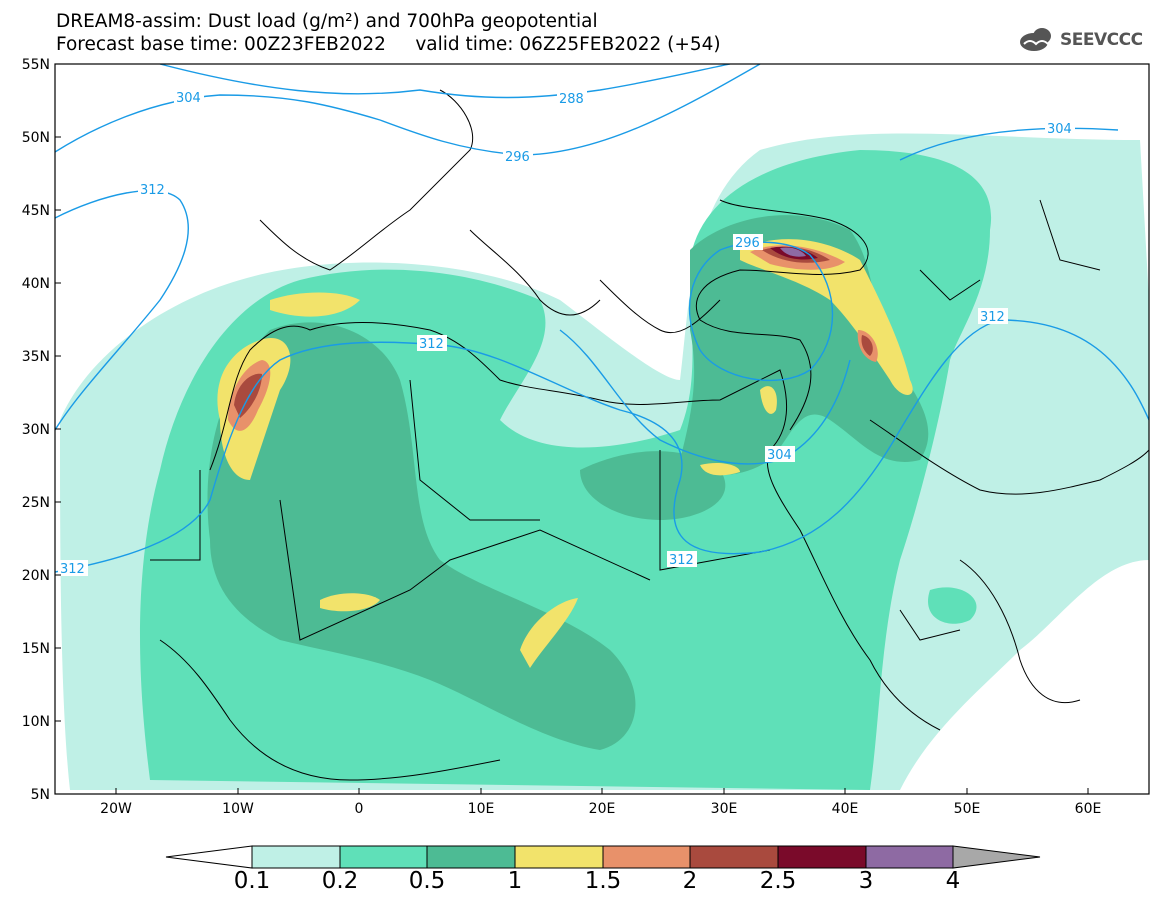  Describe the element at coordinates (866, 881) in the screenshot. I see `colorbar-tick: 3` at that location.